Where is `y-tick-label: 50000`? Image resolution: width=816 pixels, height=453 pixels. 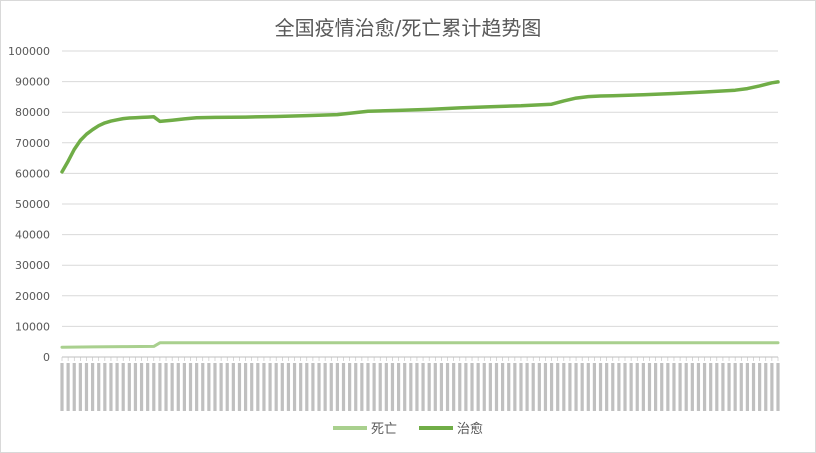 y-tick-label: 50000 is located at coordinates (32, 204).